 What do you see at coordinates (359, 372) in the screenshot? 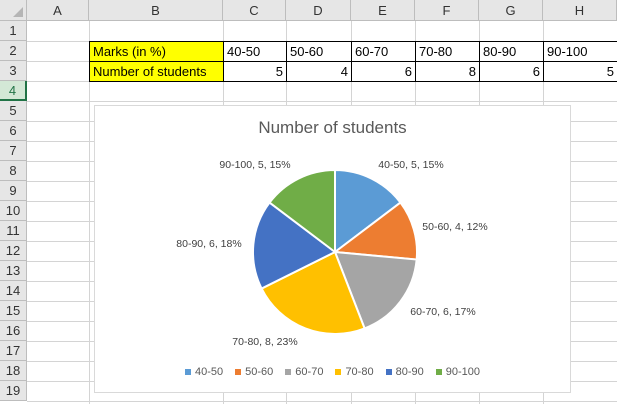
I see `legend-label: 70-80` at bounding box center [359, 372].